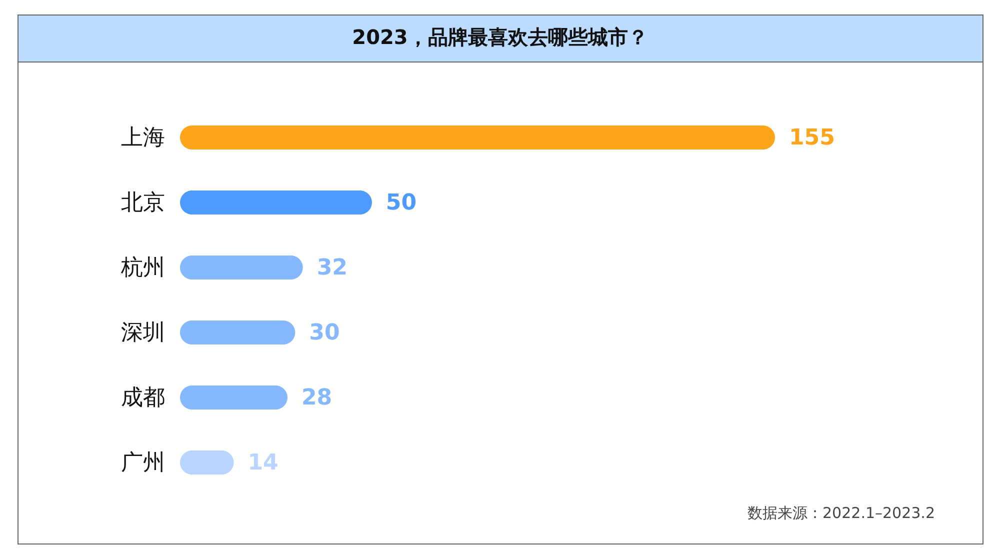  Describe the element at coordinates (500, 37) in the screenshot. I see `chart-title: 2023，品牌最喜欢去哪些城市？` at that location.